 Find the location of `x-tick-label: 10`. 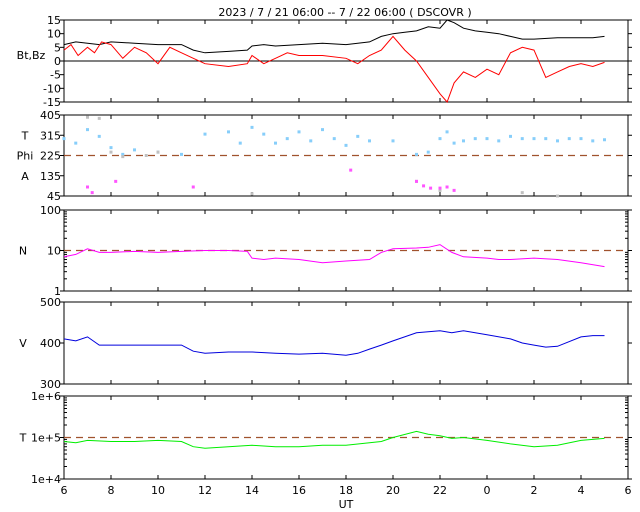

x-tick-label: 10 is located at coordinates (158, 490).